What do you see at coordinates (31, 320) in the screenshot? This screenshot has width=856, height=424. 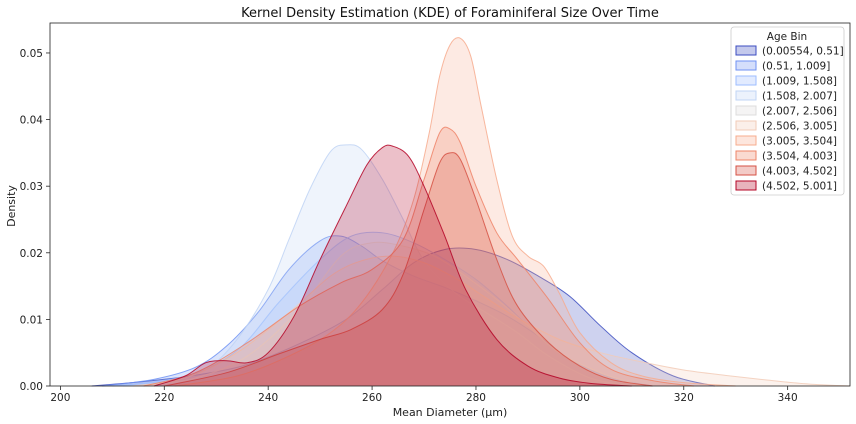 I see `y-tick-label: 0.01` at bounding box center [31, 320].